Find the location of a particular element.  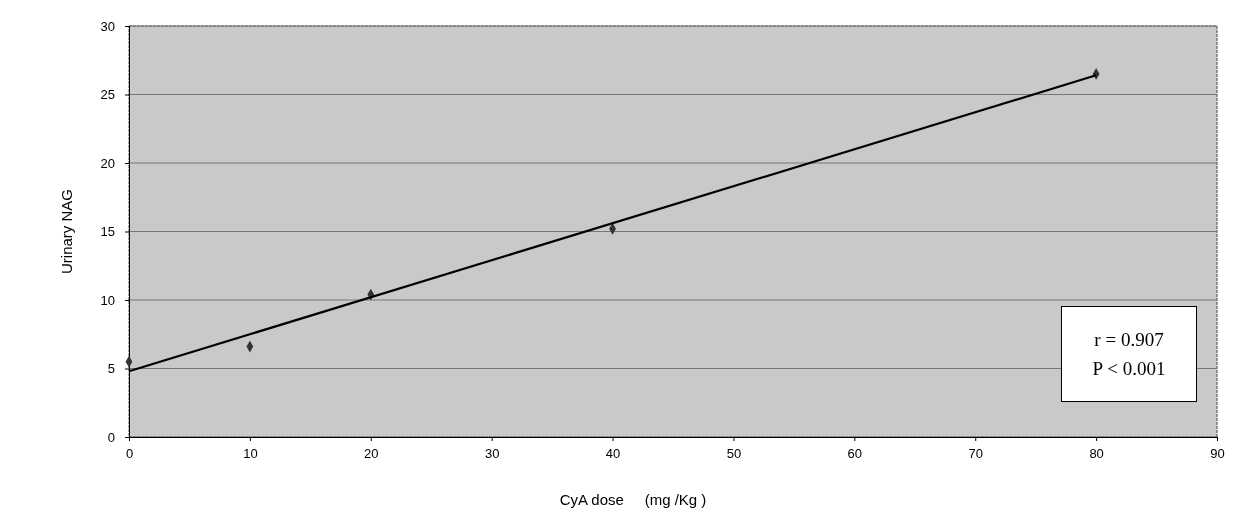

x-tick-label: 90 is located at coordinates (1217, 454).